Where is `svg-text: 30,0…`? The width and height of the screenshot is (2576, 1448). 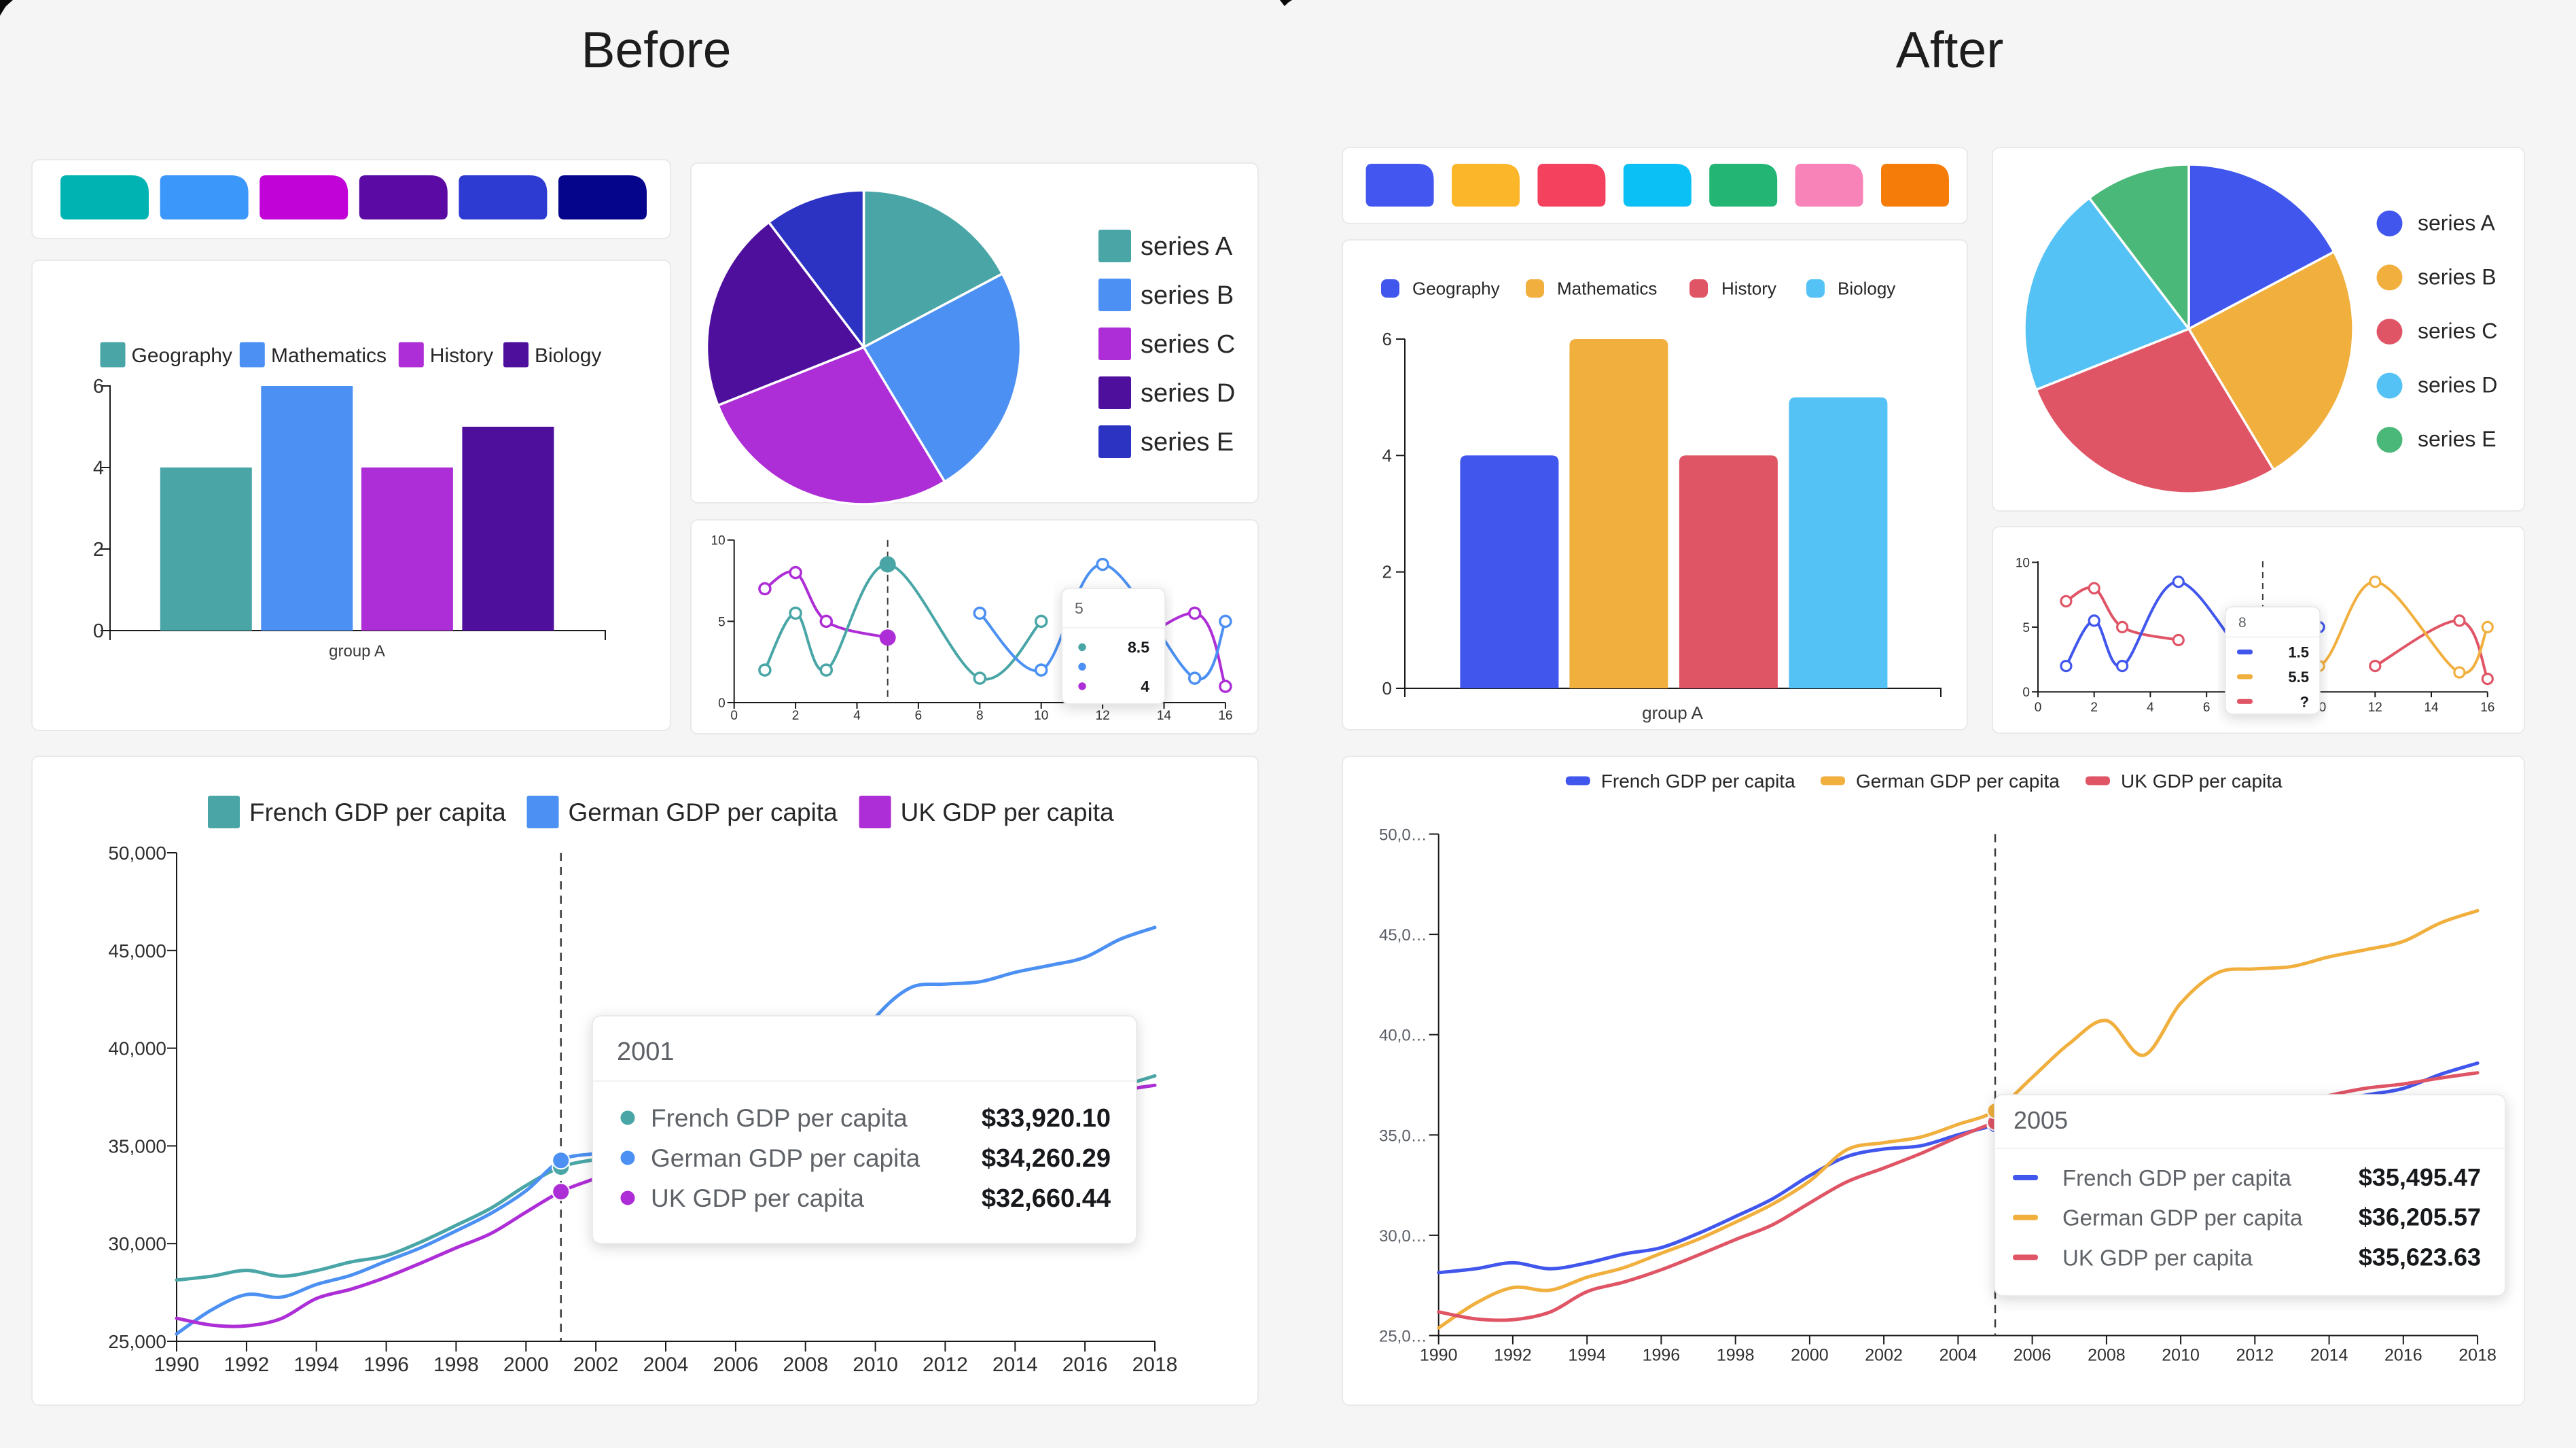 svg-text: 30,0… is located at coordinates (1403, 1236).